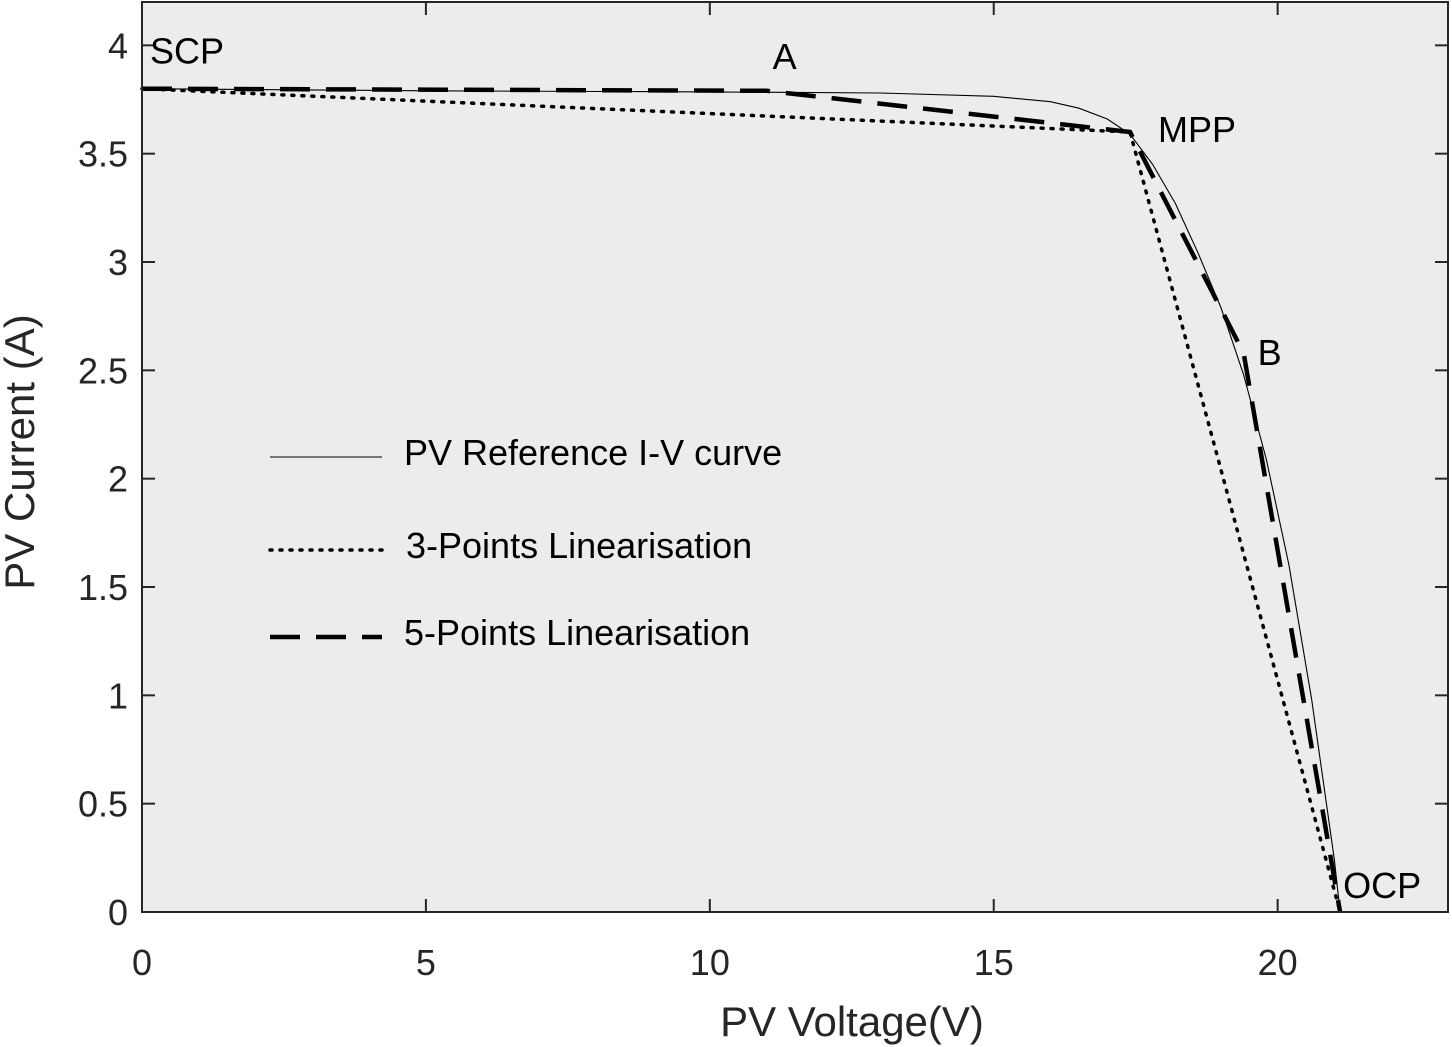 Image resolution: width=1452 pixels, height=1047 pixels. I want to click on x-tick-label: 20, so click(1278, 962).